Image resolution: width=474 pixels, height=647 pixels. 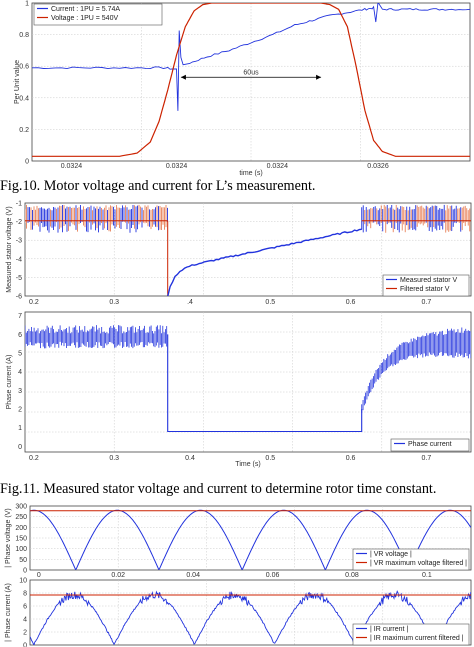 I want to click on fig12b-ytick-5: 0, so click(x=25, y=645).